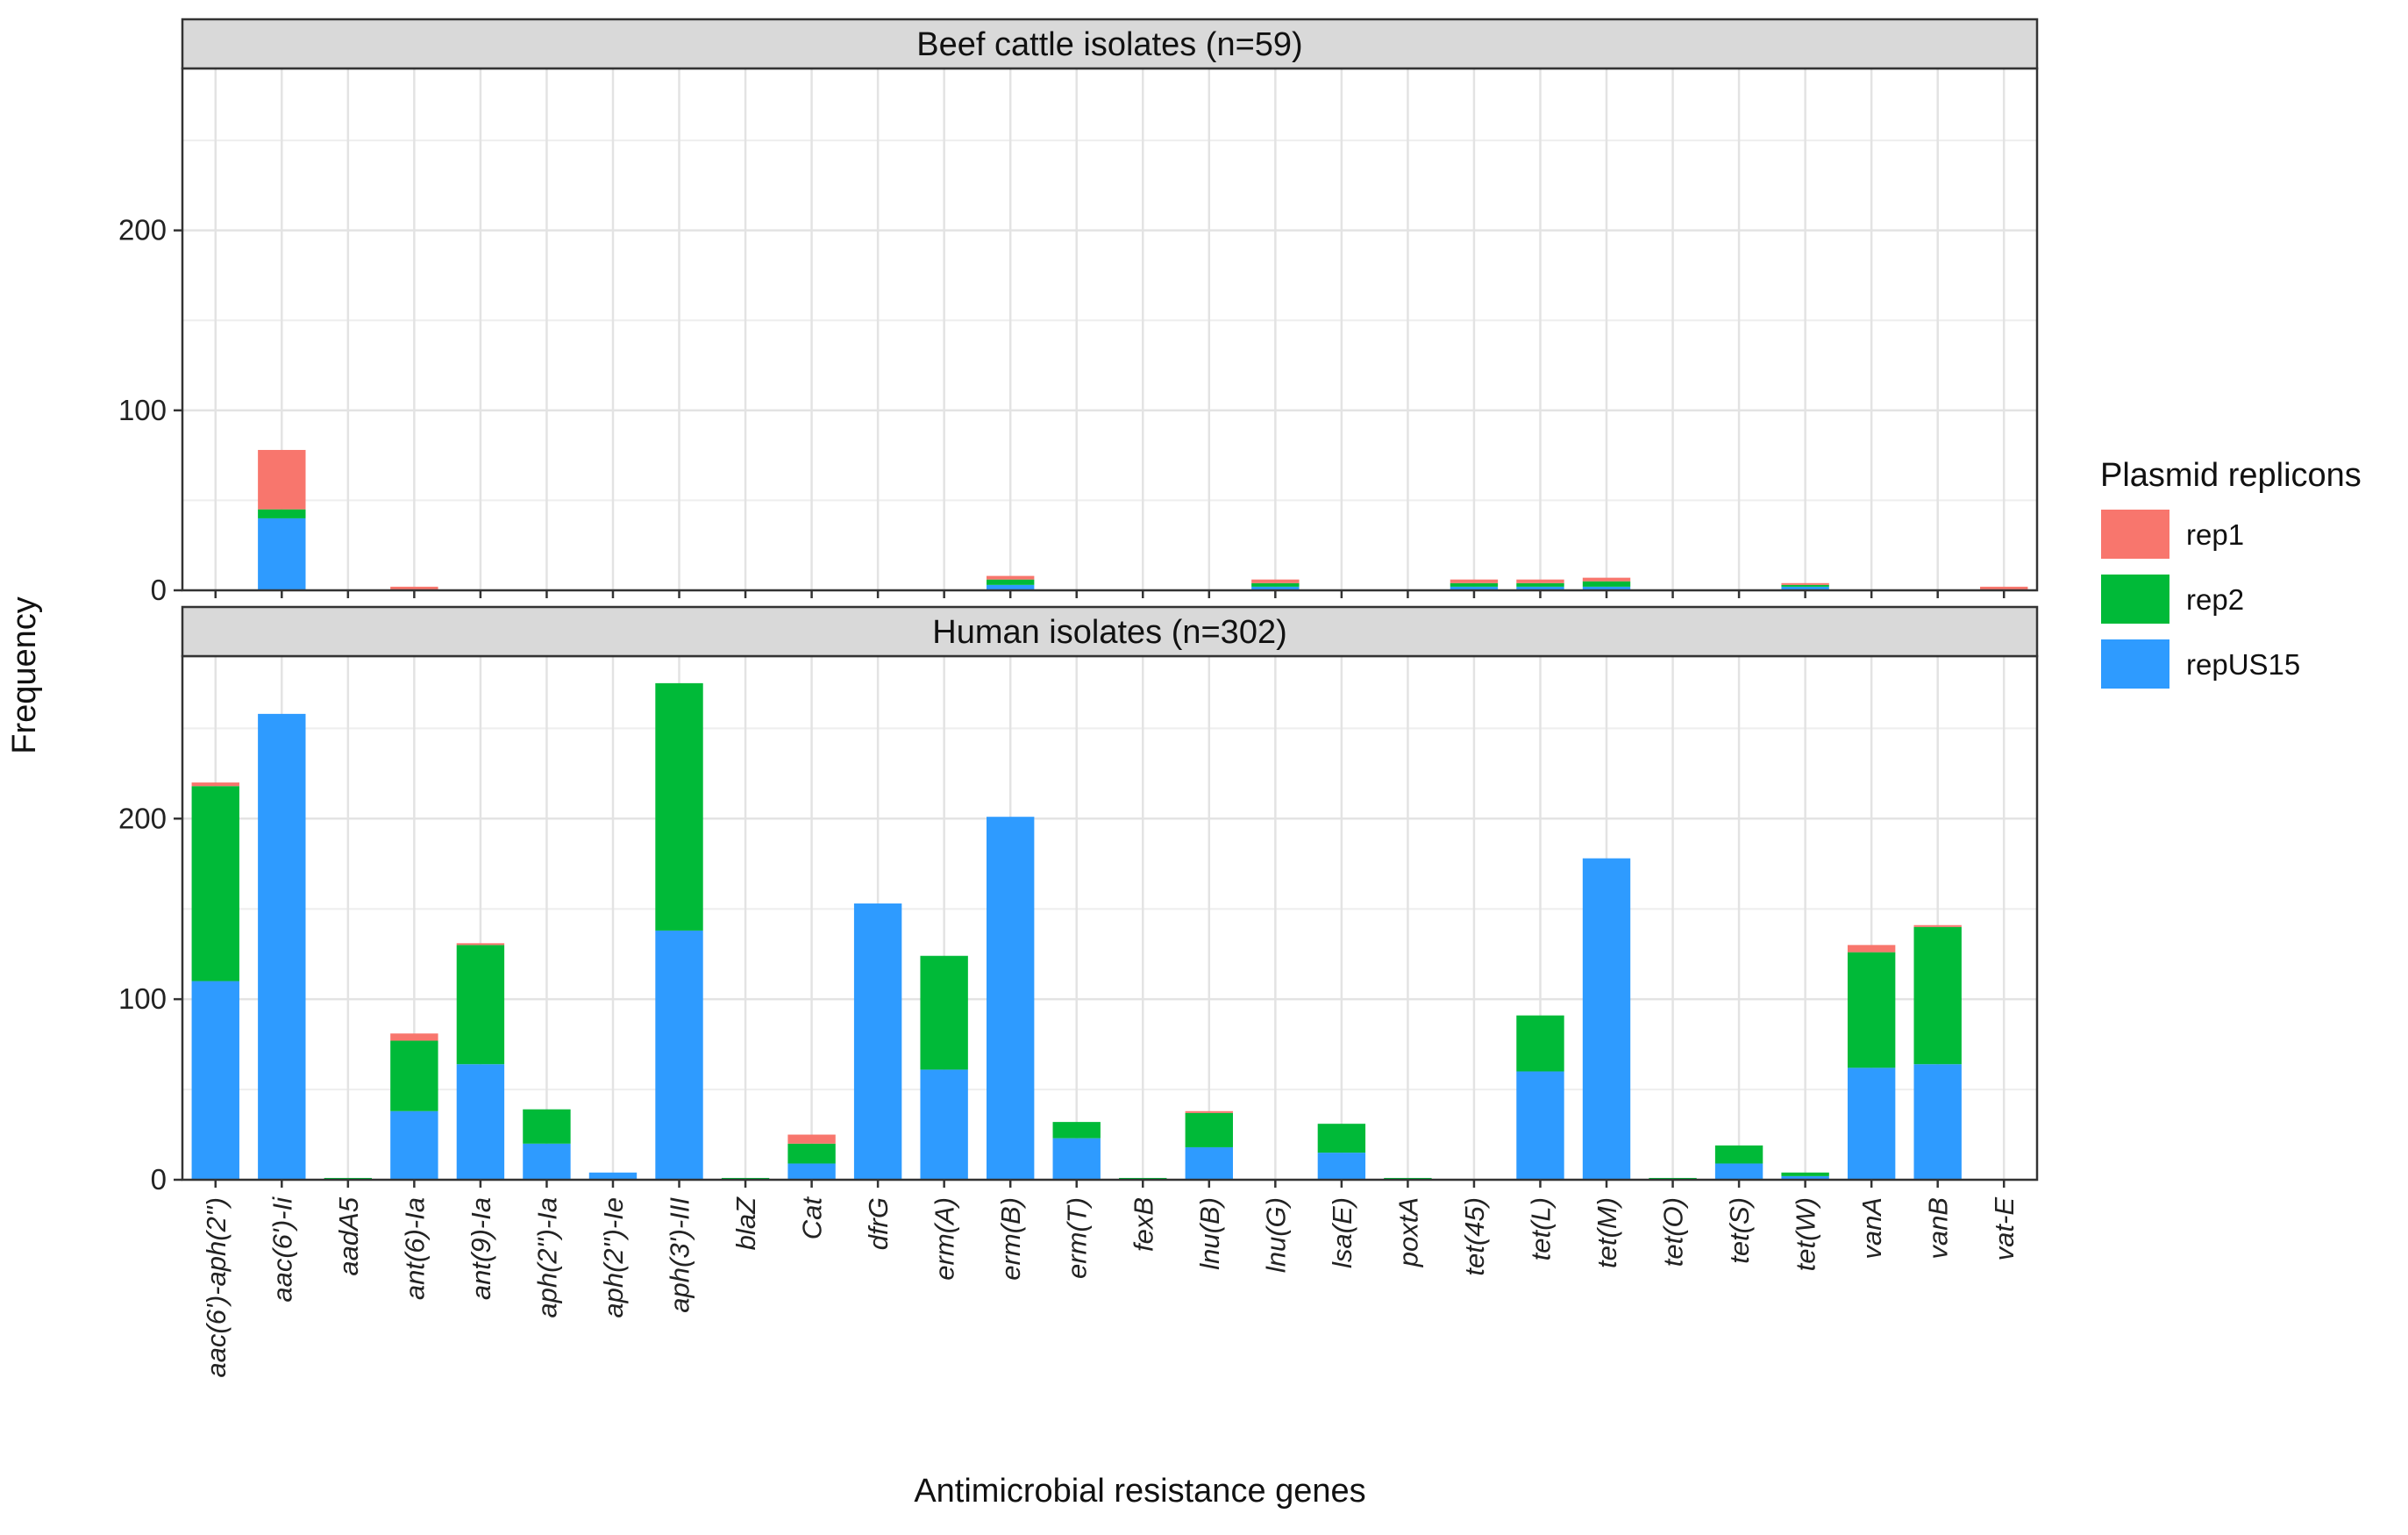  I want to click on facet-strip-label: Human isolates (n=302), so click(1109, 632).